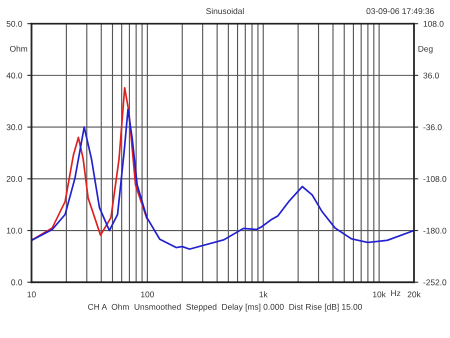  Describe the element at coordinates (225, 308) in the screenshot. I see `text: CH A Ohm Unsmoothed Stepped Delay [ms] 0.000 Dist Rise [dB] 15.00` at that location.